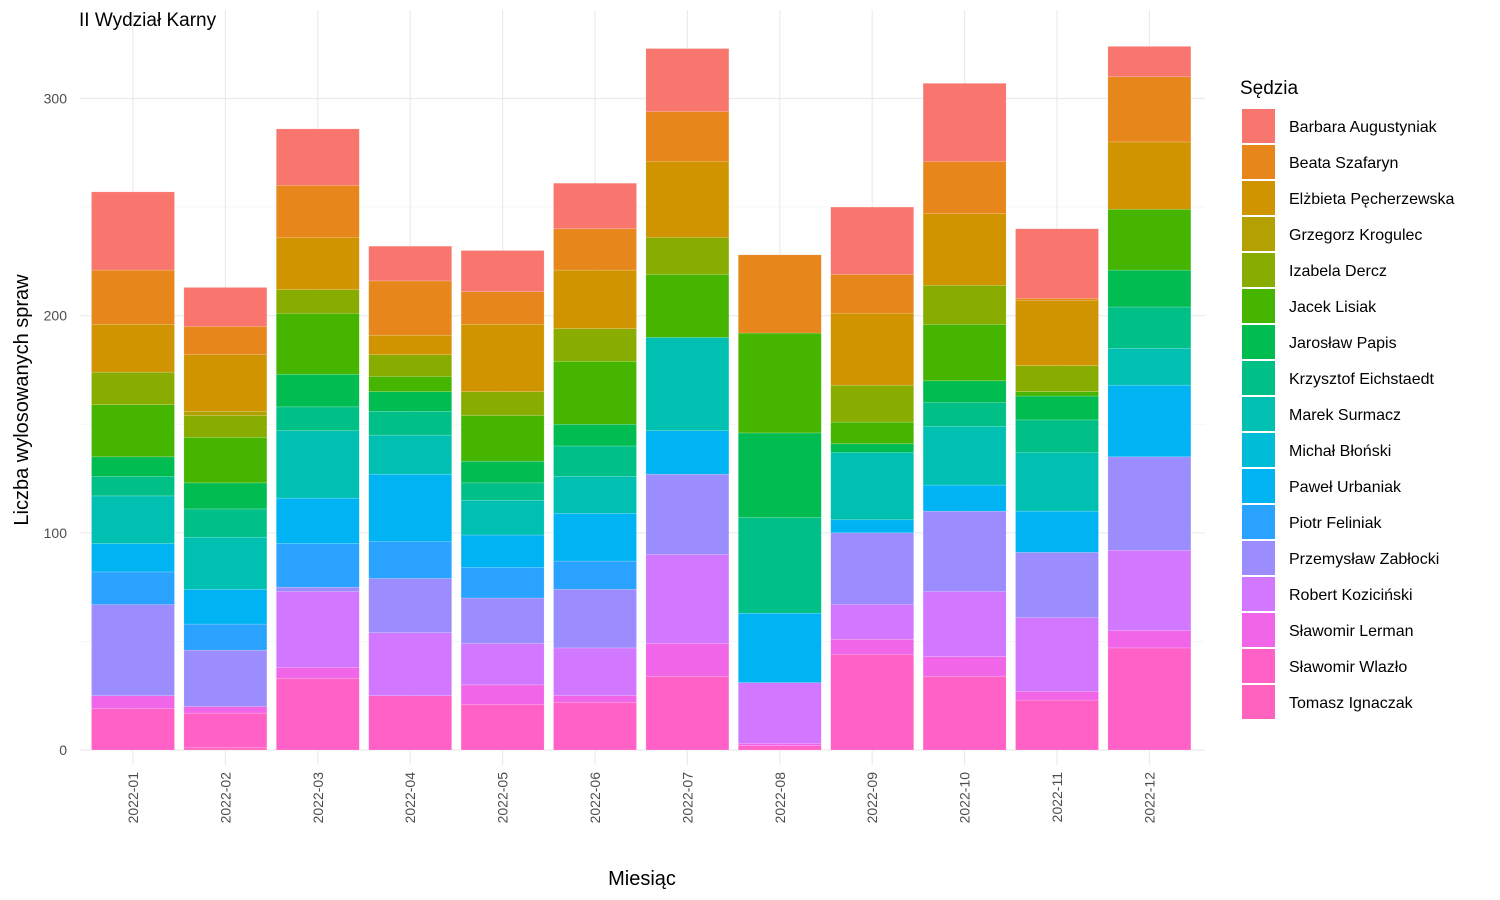  I want to click on x-tick-label: 2022-03, so click(318, 798).